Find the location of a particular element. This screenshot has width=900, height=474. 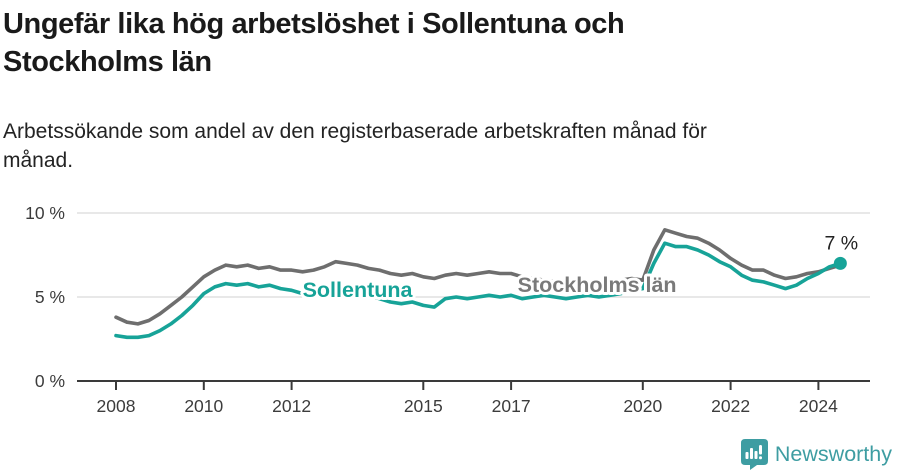

latest-value-dot is located at coordinates (840, 263).